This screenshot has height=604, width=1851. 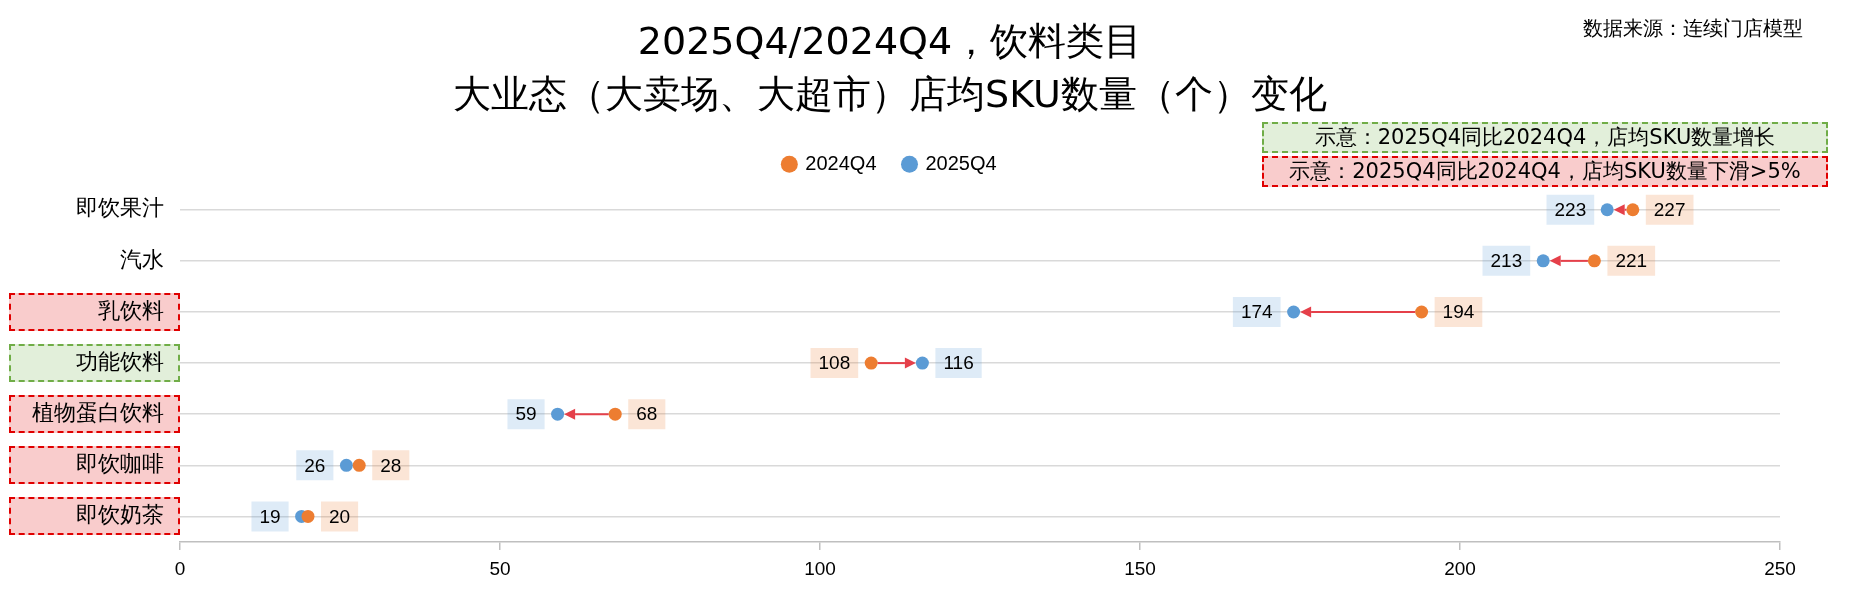 What do you see at coordinates (270, 516) in the screenshot?
I see `data-label: 19` at bounding box center [270, 516].